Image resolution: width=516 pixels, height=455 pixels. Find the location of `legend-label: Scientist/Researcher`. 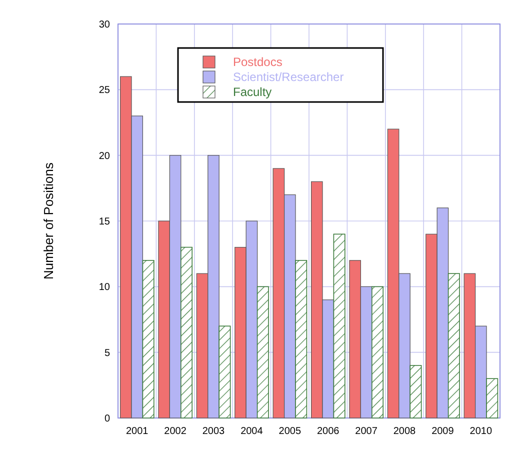

legend-label: Scientist/Researcher is located at coordinates (288, 77).